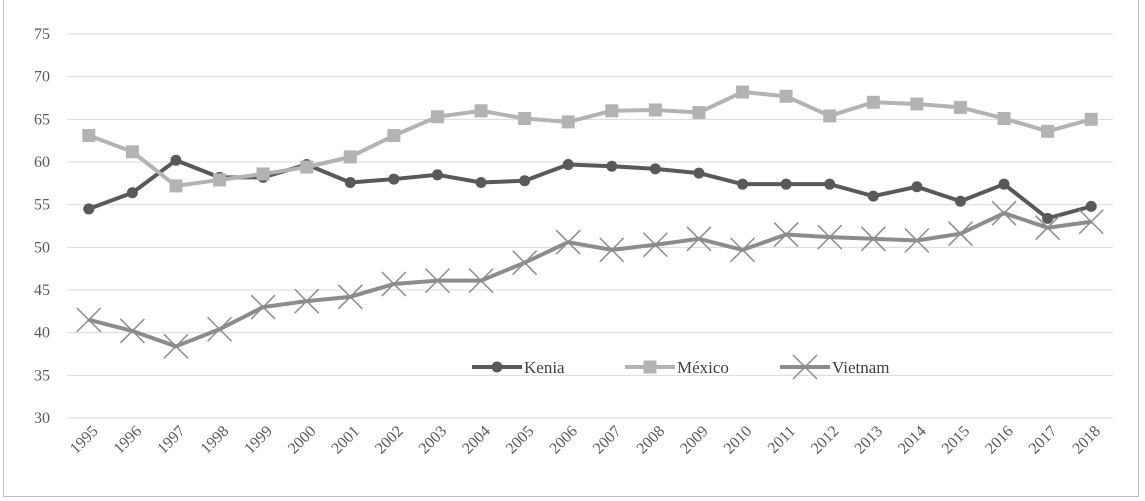  Describe the element at coordinates (302, 440) in the screenshot. I see `x-tick-label: 2000` at that location.